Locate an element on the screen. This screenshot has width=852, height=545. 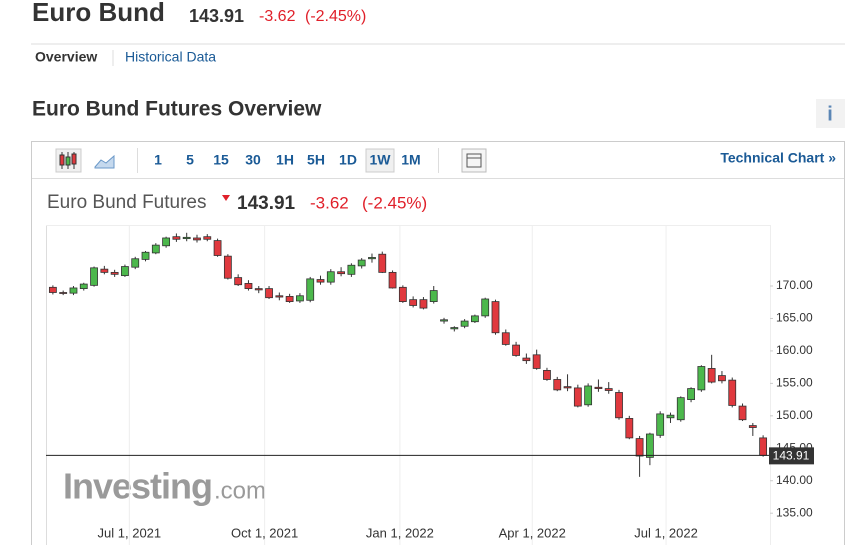
y-tick-label: 155.00 is located at coordinates (794, 383).